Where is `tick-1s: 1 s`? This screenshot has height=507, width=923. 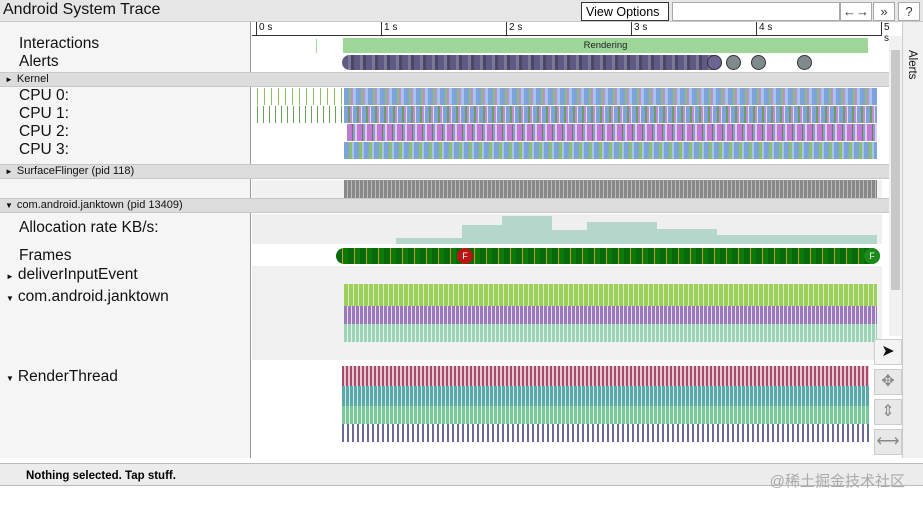 tick-1s: 1 s is located at coordinates (389, 28).